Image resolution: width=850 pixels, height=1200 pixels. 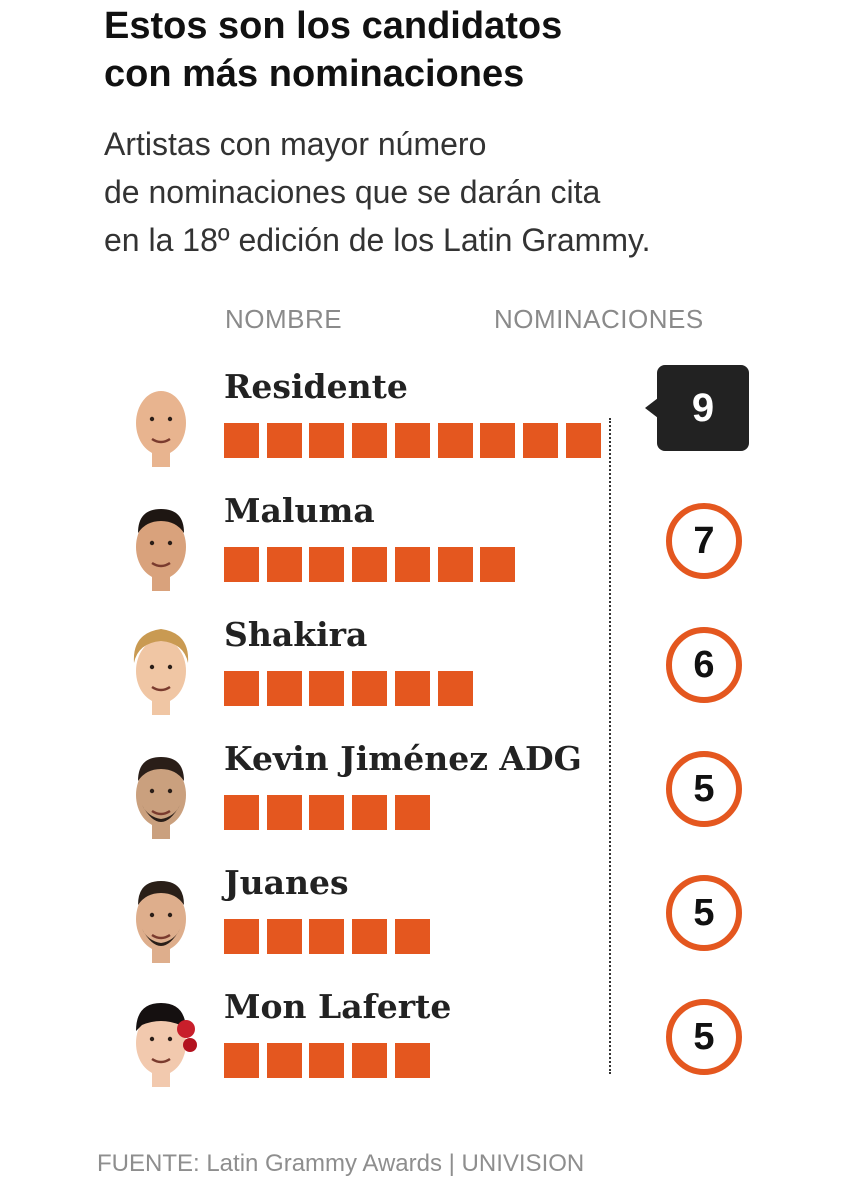 What do you see at coordinates (333, 26) in the screenshot?
I see `title-line-1: Estos son los candidatos` at bounding box center [333, 26].